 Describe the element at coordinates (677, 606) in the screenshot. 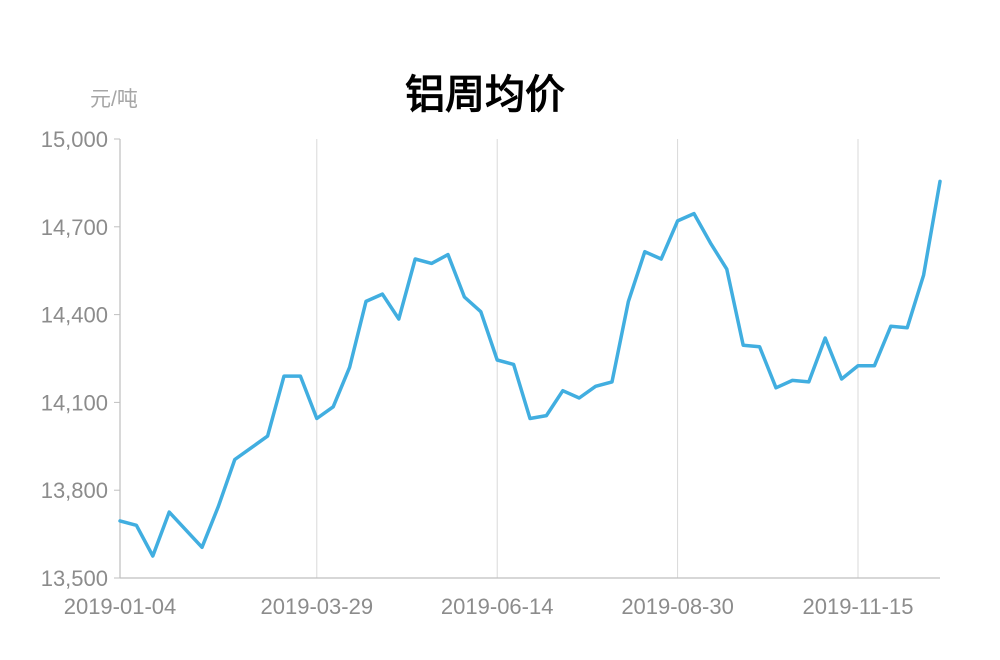

I see `x-tick-label: 2019-08-30` at that location.